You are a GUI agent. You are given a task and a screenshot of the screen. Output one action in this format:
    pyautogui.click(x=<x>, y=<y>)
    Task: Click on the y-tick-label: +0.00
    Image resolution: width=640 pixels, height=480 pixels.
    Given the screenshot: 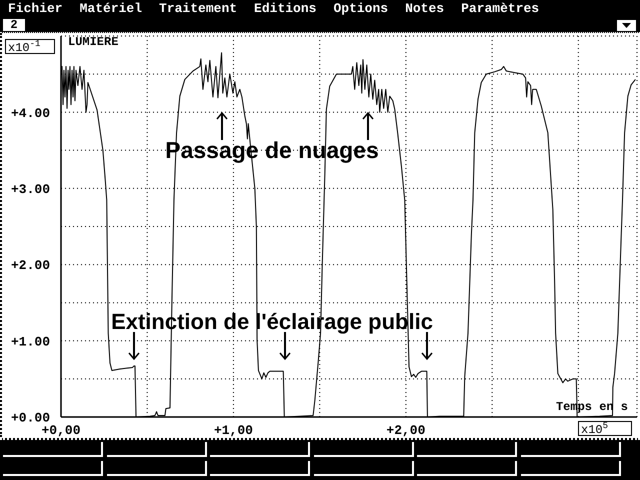 What is the action you would take?
    pyautogui.click(x=30, y=418)
    